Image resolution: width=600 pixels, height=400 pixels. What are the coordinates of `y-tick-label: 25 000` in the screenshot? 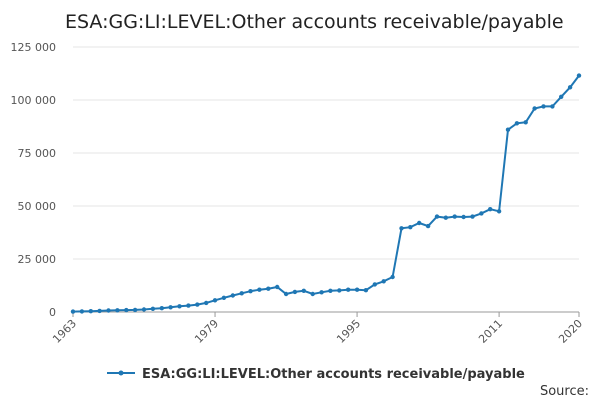 It's located at (37, 259).